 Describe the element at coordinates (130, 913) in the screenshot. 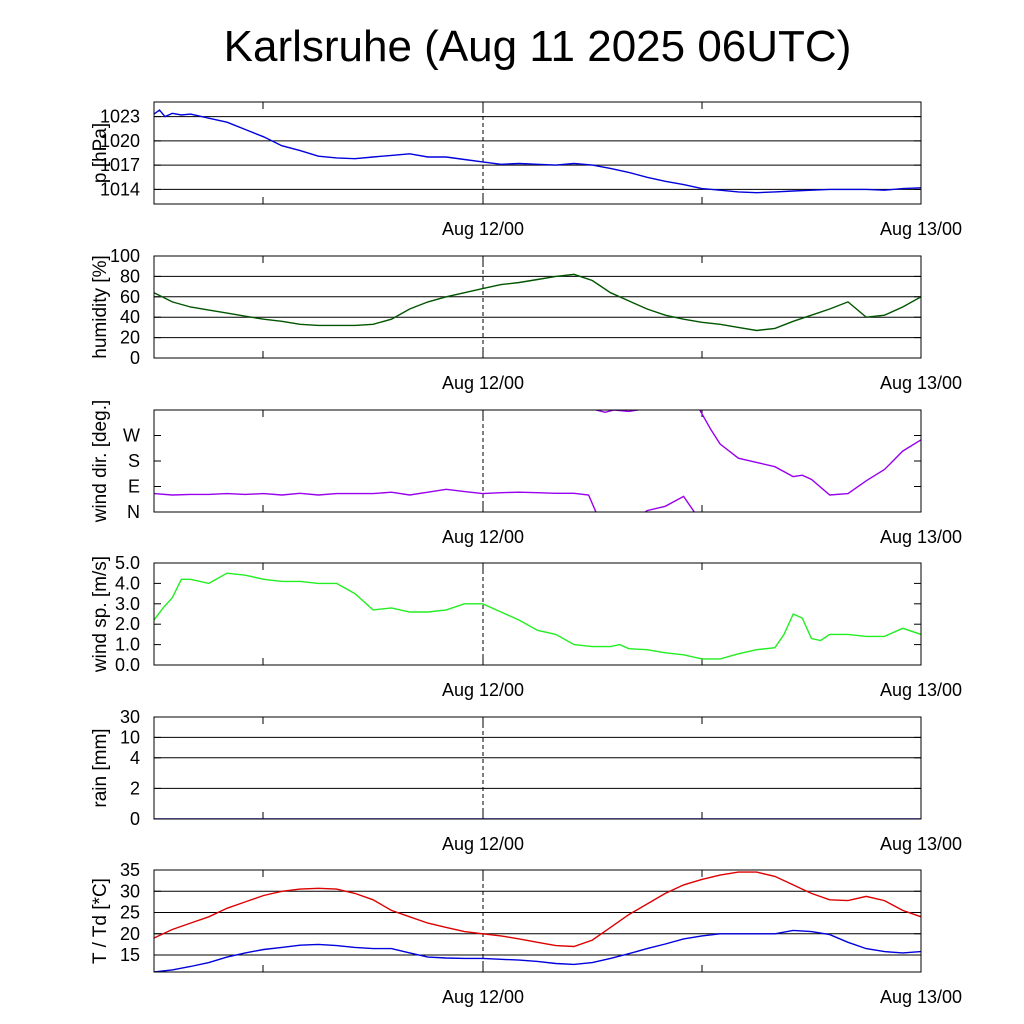

I see `y-tick-label: 25` at that location.